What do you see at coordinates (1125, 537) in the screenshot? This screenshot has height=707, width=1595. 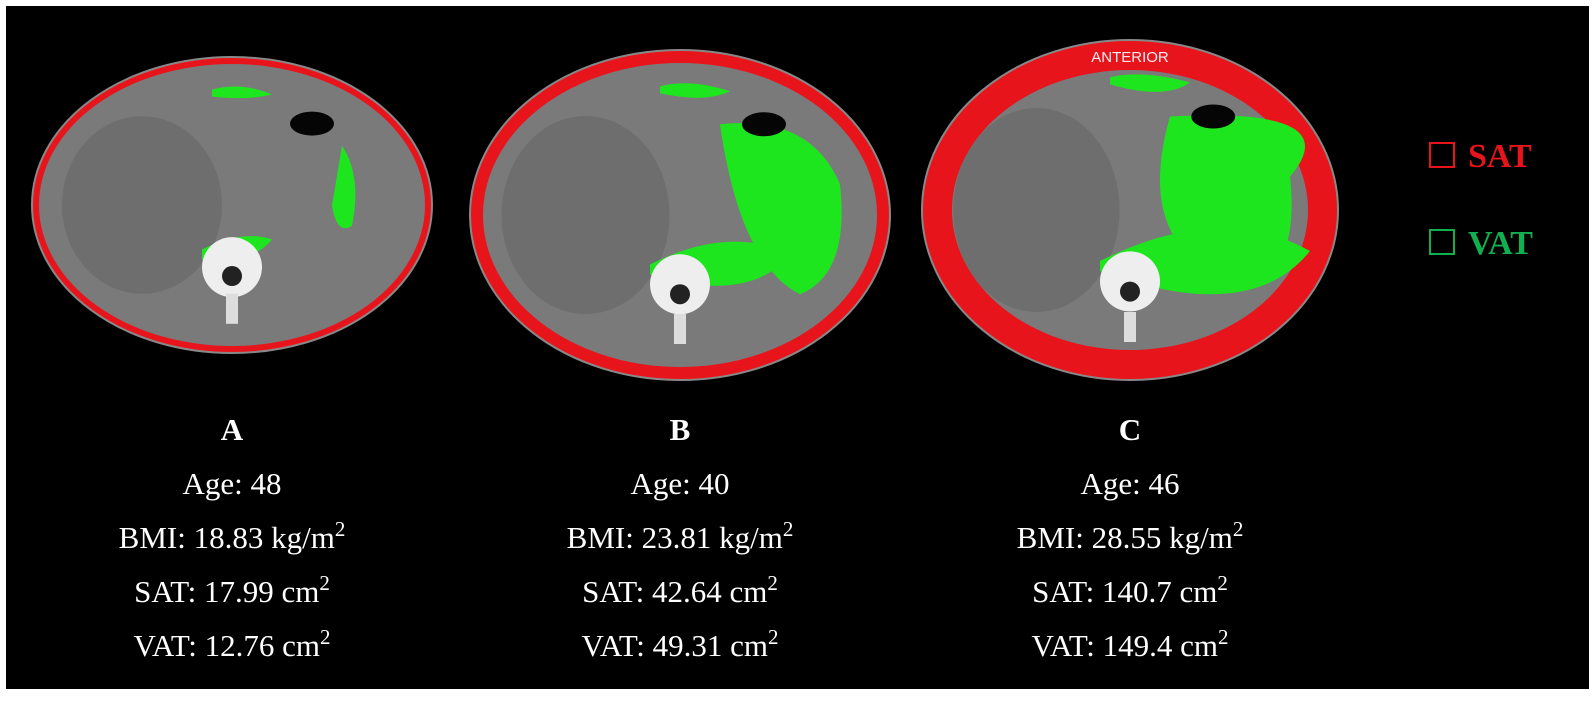 I see `bmi-value: BMI: 28.55 kg/m` at bounding box center [1125, 537].